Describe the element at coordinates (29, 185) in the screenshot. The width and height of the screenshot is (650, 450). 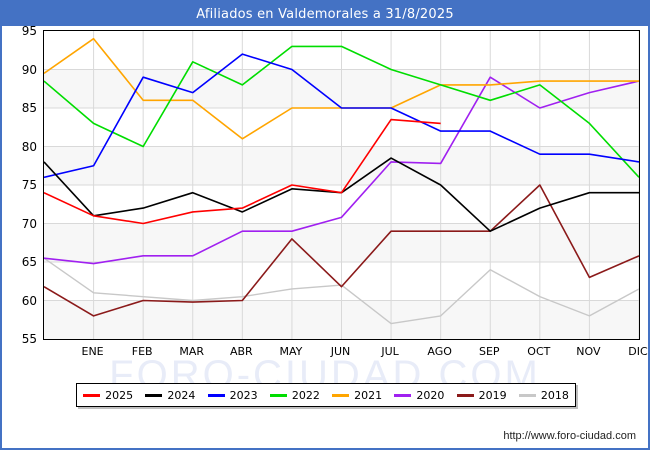
I see `y-axis-tick-75: 75` at that location.